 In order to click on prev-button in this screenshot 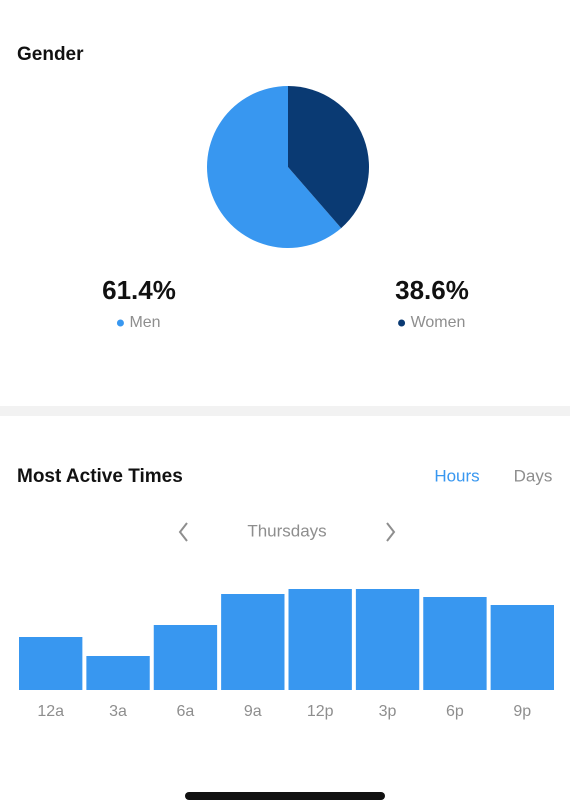, I will do `click(183, 532)`.